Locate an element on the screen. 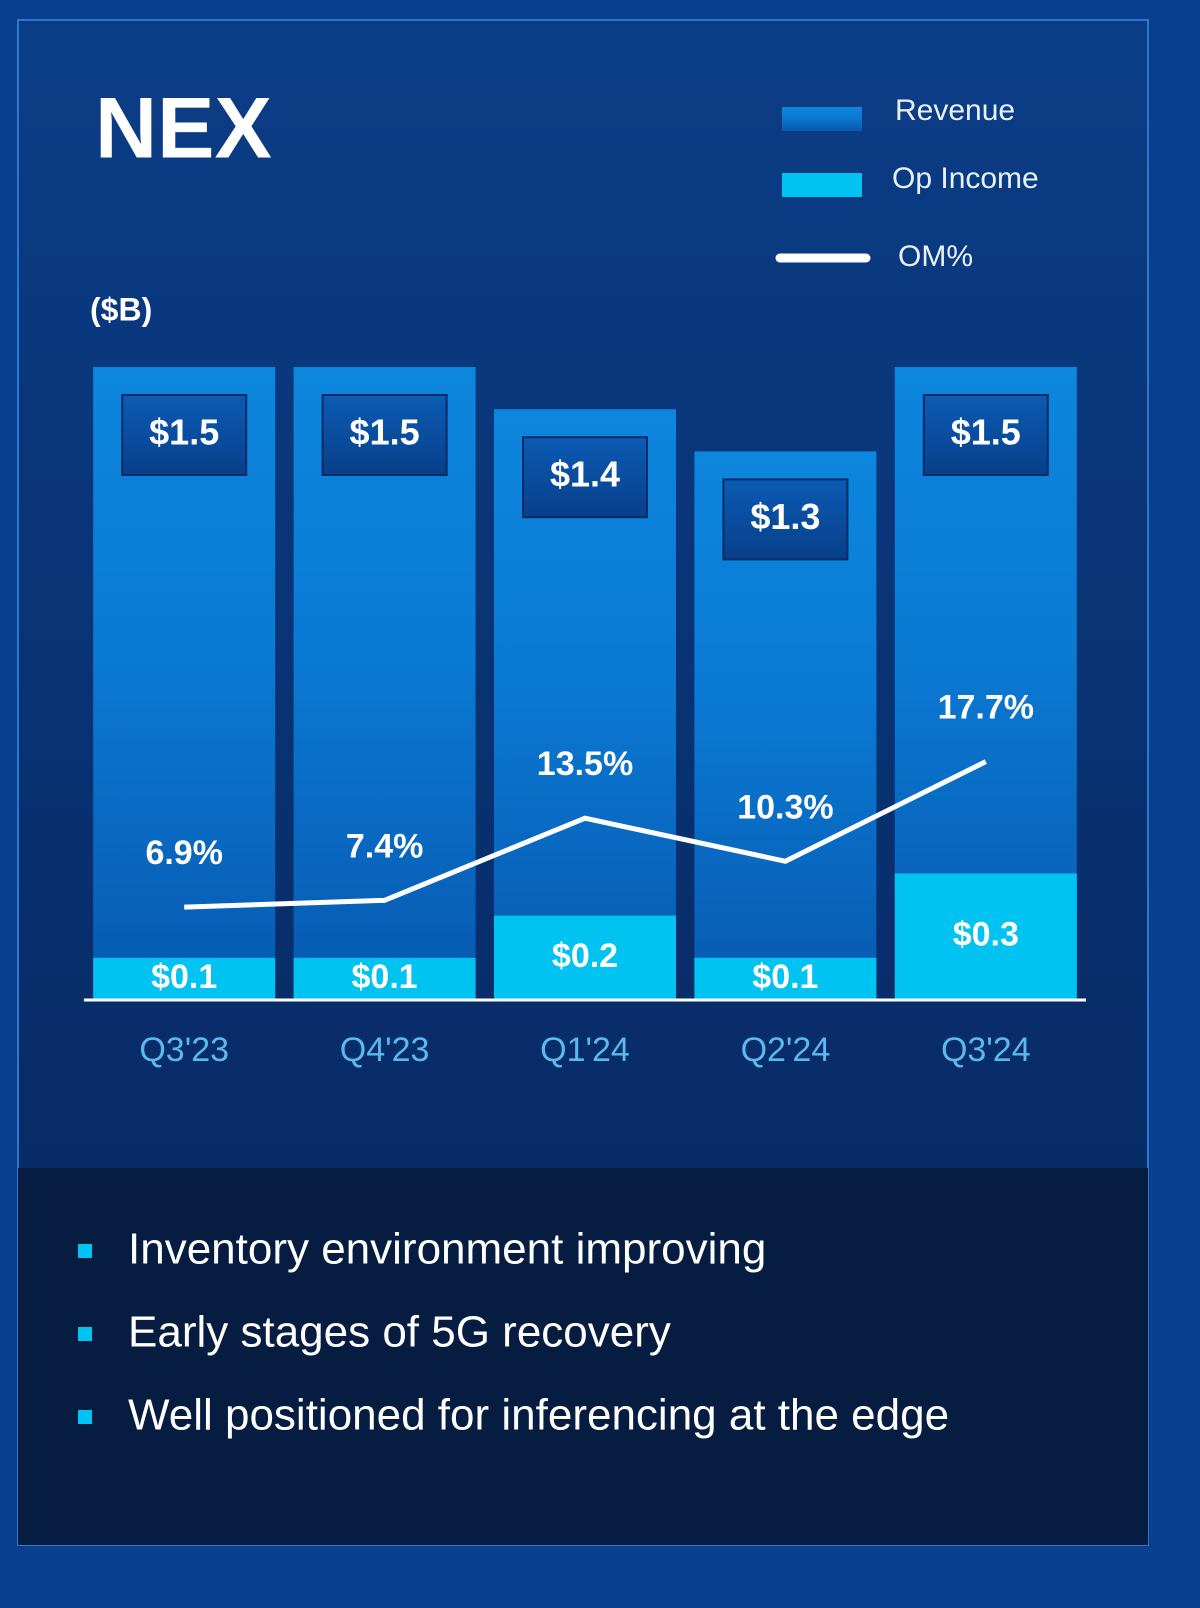  x-tick-label: Q1'24 is located at coordinates (585, 1050).